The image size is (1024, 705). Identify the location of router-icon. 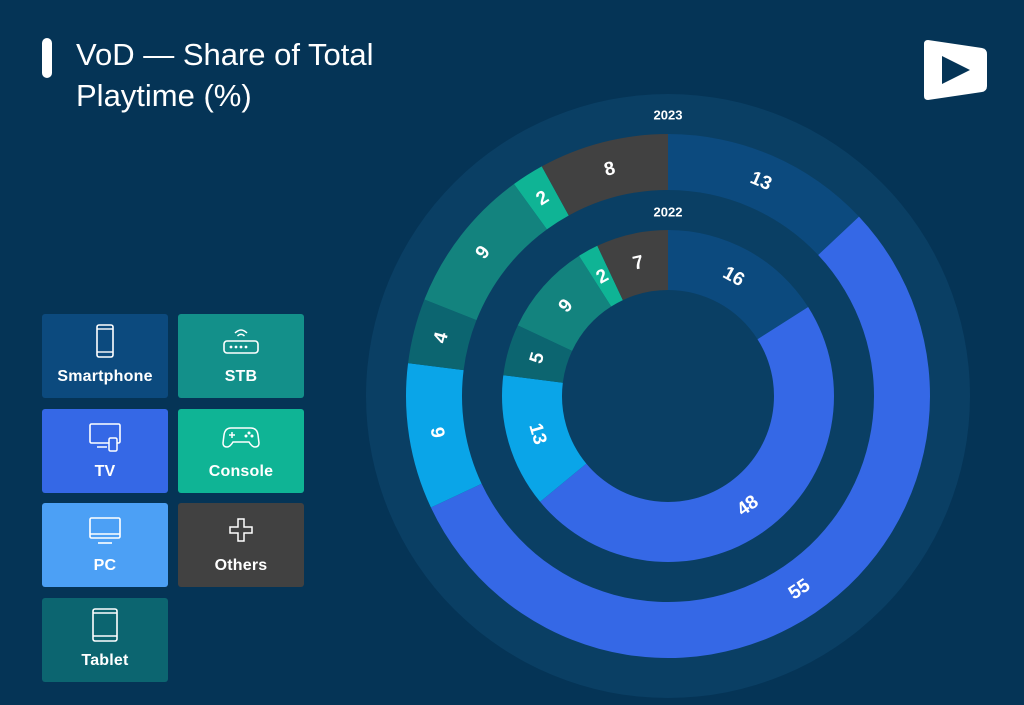
(241, 341).